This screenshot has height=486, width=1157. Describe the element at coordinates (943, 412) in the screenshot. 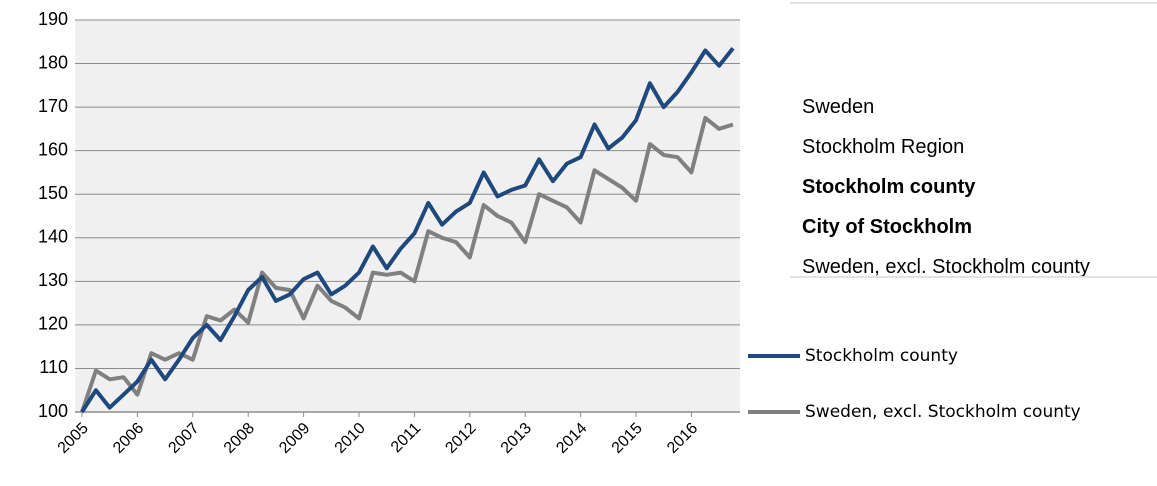

I see `legend-label: Sweden, excl. Stockholm county` at that location.